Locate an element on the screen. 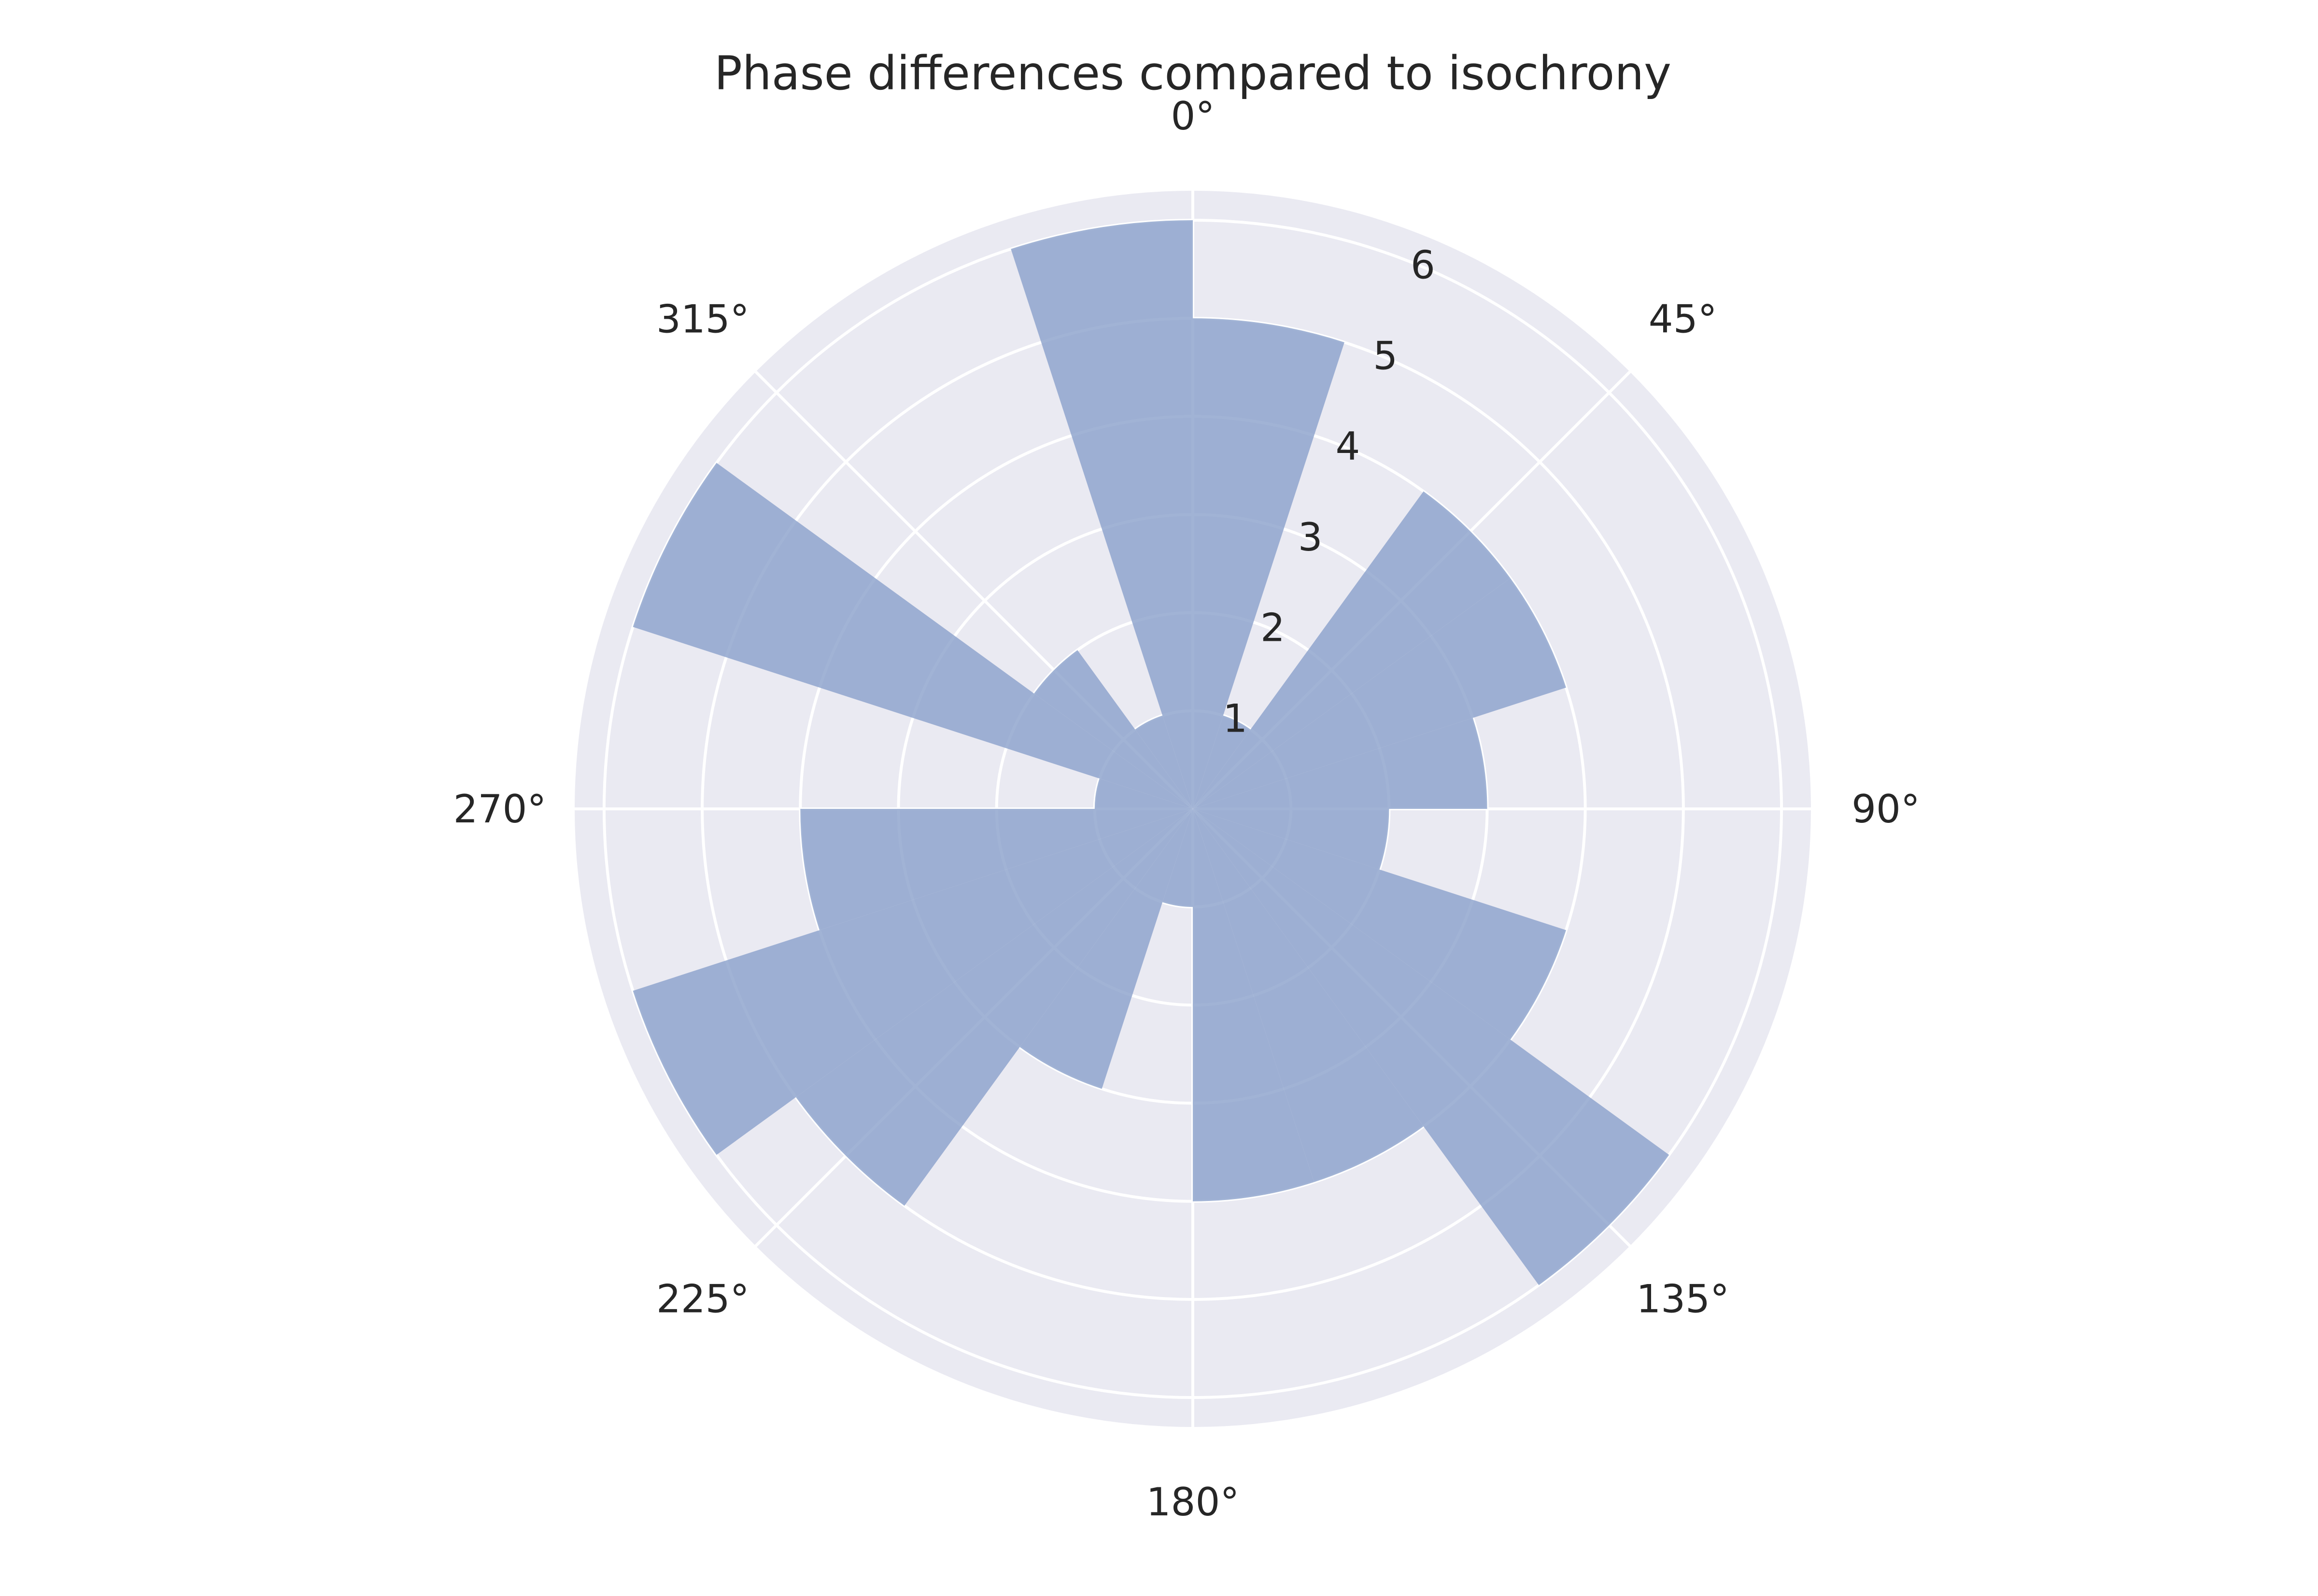  r-tick-label-2: 2 is located at coordinates (1272, 628).